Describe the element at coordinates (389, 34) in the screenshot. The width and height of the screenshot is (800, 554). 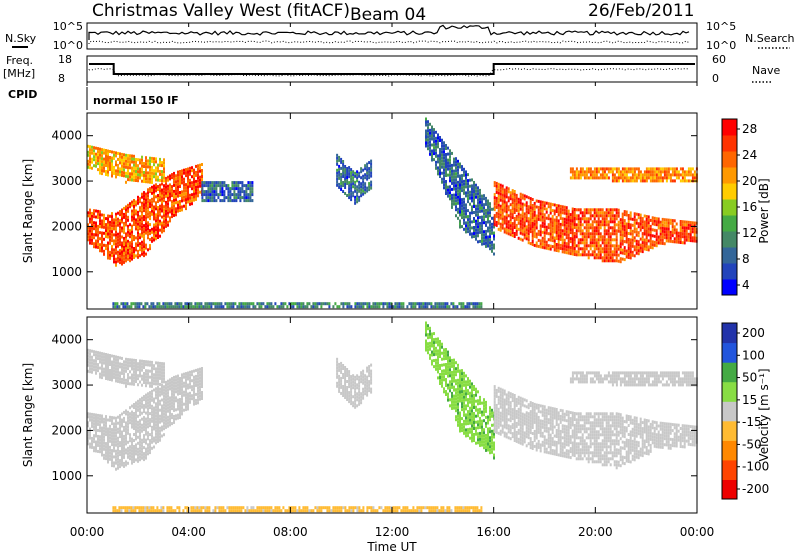
I see `noise-traces` at that location.